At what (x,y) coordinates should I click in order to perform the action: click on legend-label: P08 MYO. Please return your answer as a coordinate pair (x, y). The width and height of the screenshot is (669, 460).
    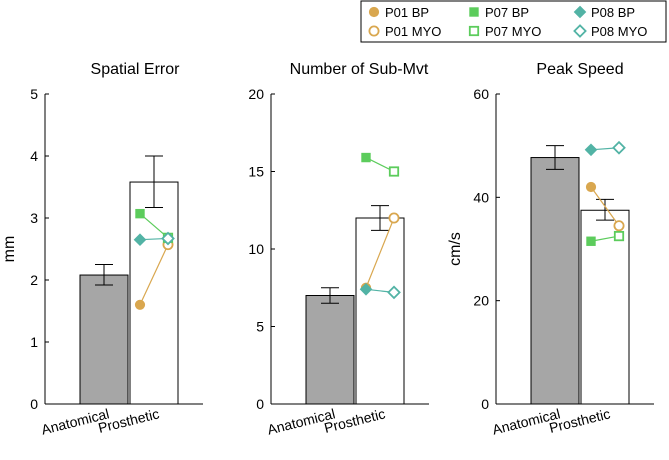
    Looking at the image, I should click on (619, 31).